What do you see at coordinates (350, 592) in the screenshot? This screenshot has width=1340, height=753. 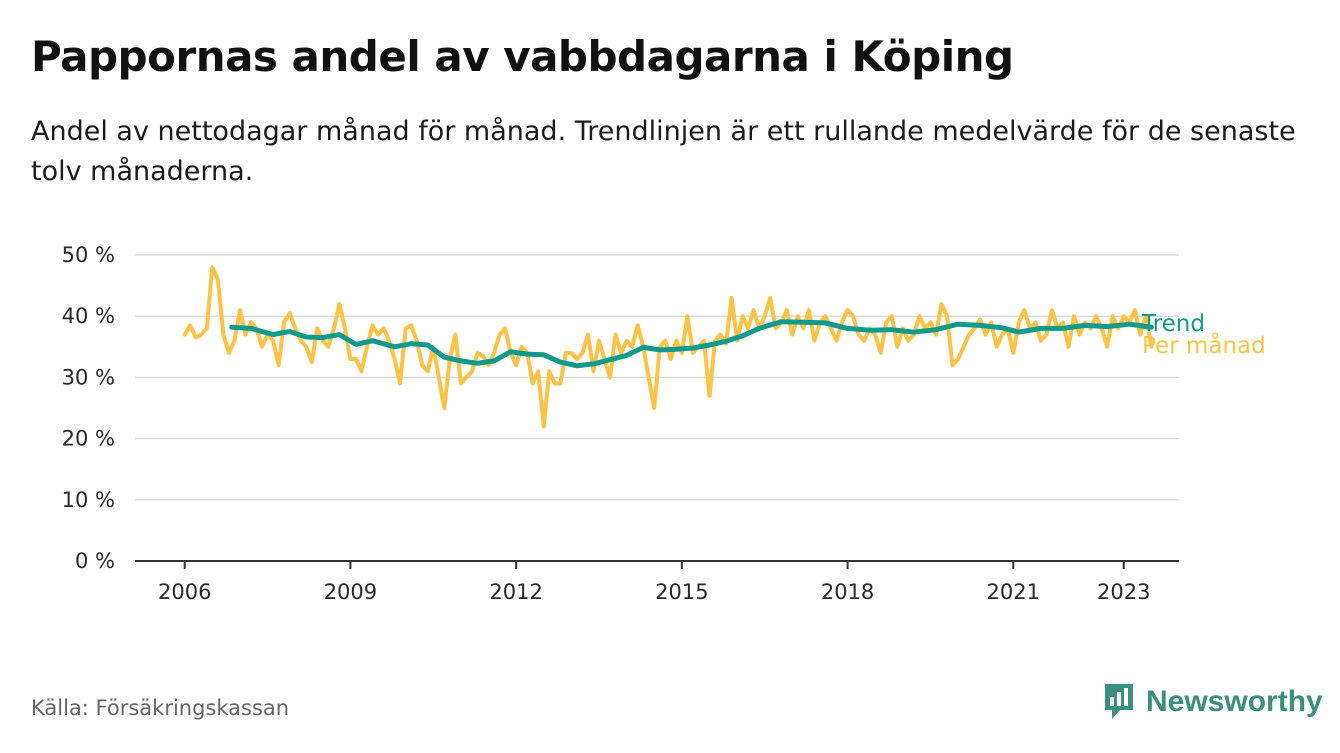 I see `x-tick-label: 2009` at bounding box center [350, 592].